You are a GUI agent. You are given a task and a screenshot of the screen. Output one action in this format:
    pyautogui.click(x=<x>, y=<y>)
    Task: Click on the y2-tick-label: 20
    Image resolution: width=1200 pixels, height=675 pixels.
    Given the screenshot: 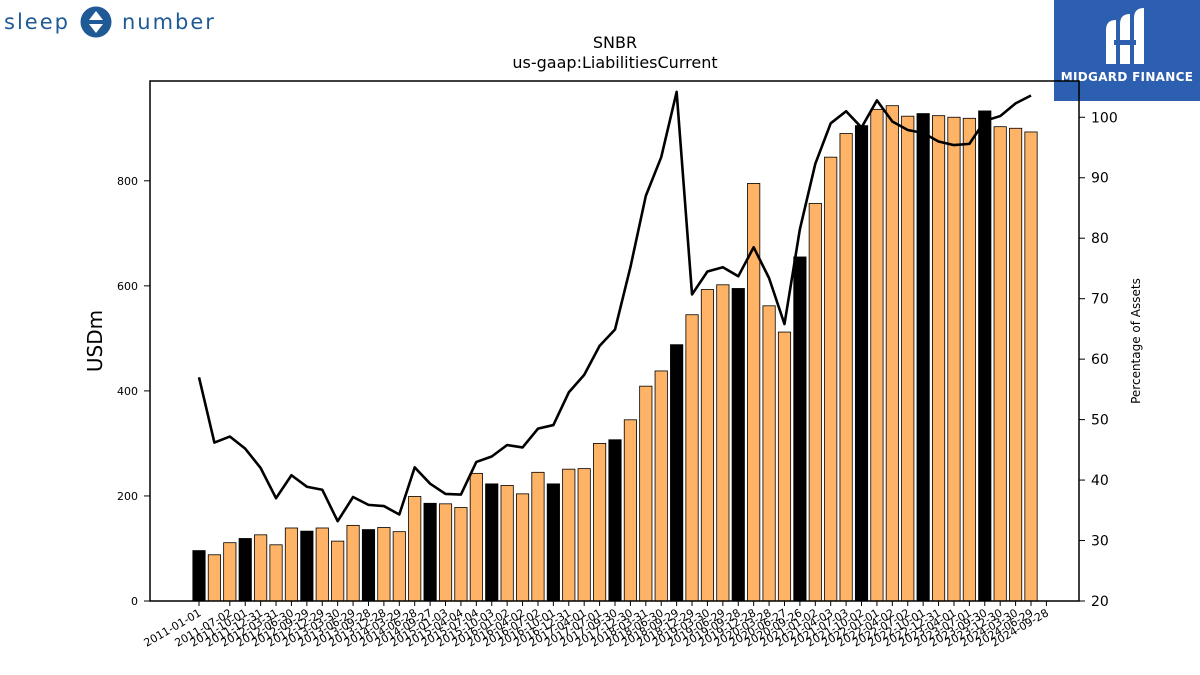 What is the action you would take?
    pyautogui.click(x=1100, y=602)
    